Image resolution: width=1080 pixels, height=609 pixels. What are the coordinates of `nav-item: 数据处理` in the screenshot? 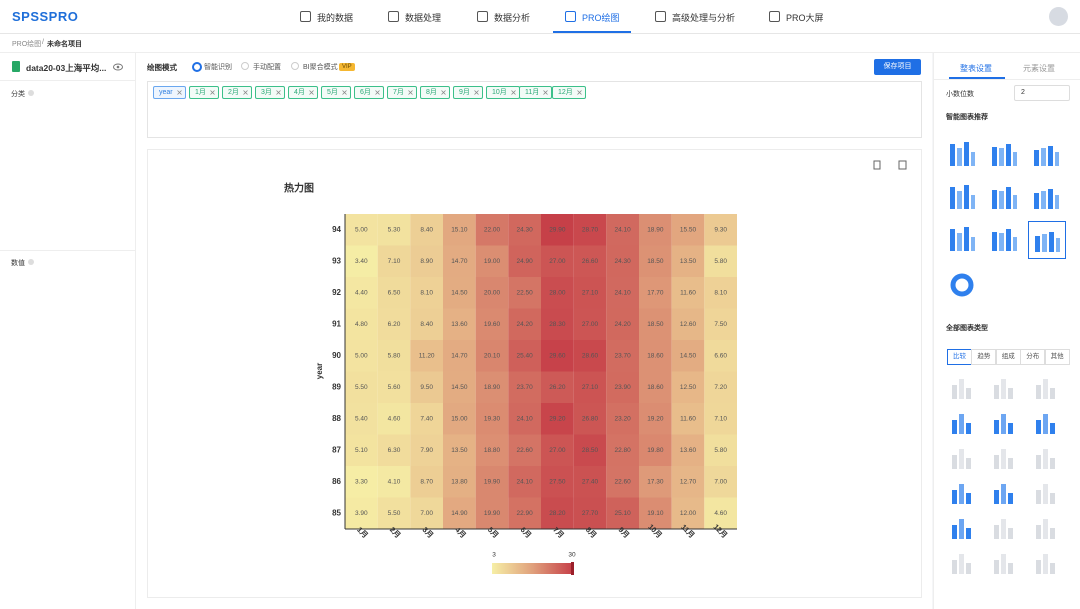 It's located at (423, 18).